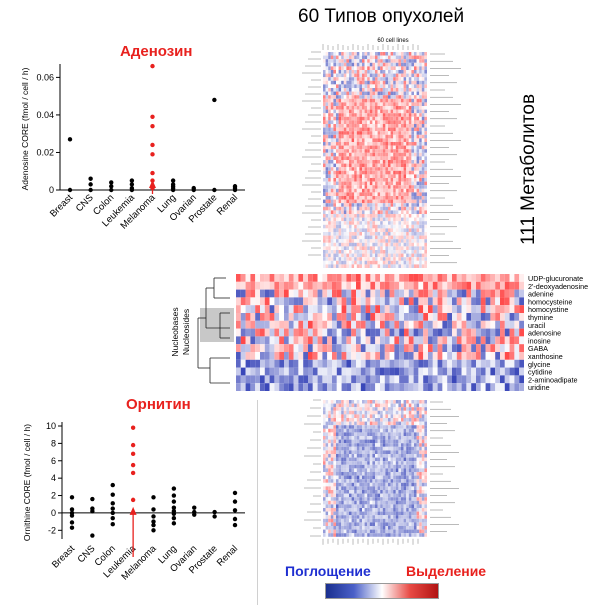 The image size is (600, 609). What do you see at coordinates (553, 379) in the screenshot?
I see `metabolite-label: 2-aminoadipate` at bounding box center [553, 379].